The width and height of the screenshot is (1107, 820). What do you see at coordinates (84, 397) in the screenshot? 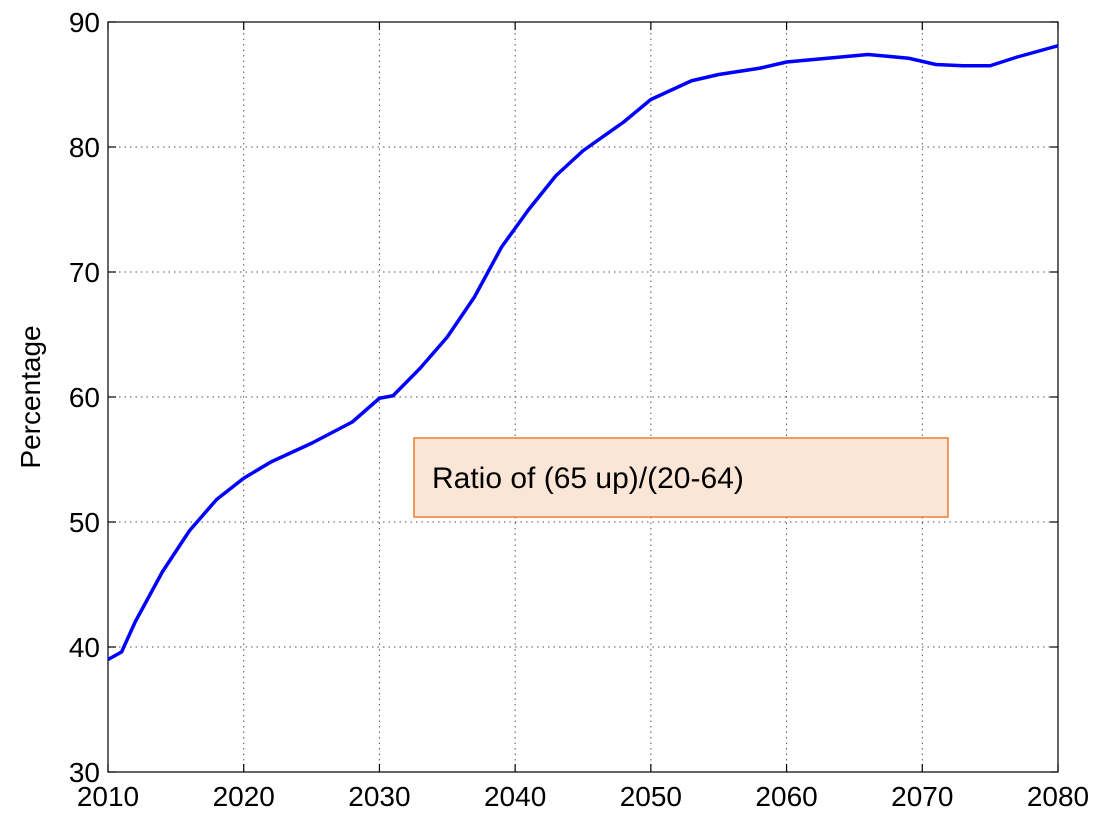
I see `y-tick-label: 60` at bounding box center [84, 397].